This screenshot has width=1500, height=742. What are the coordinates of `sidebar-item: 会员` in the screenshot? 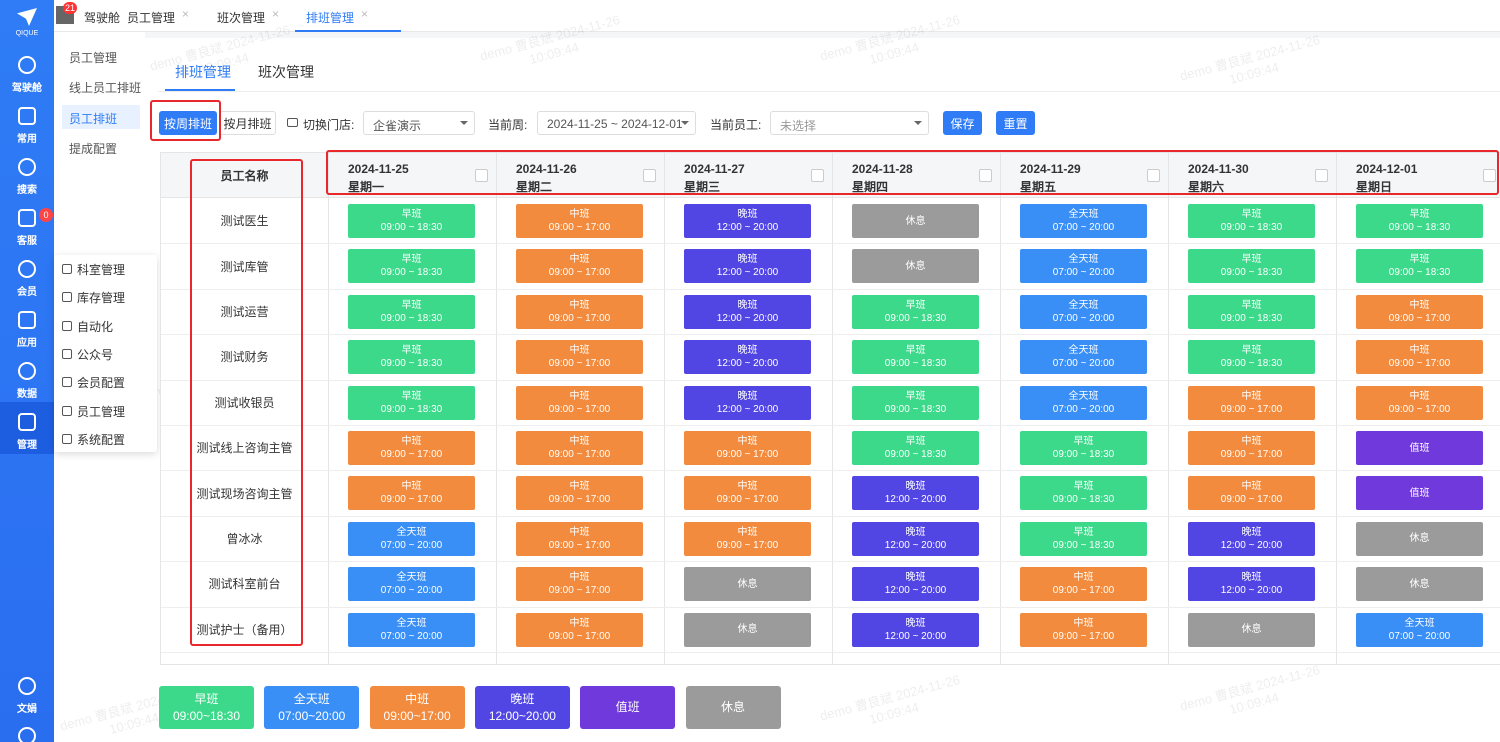 It's located at (27, 292).